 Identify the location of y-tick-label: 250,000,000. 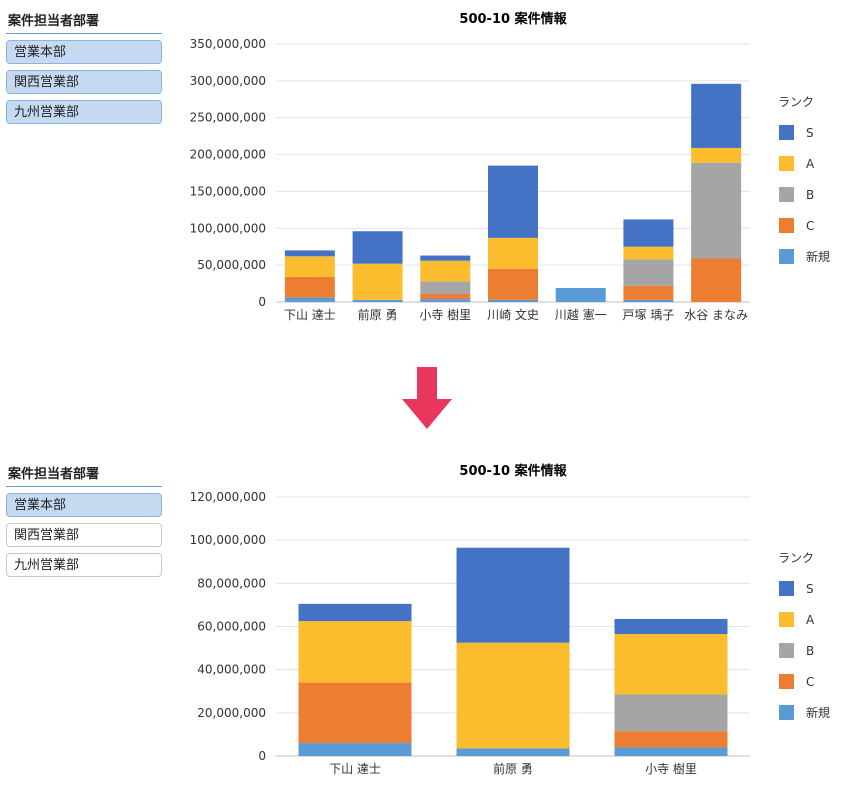
(228, 118).